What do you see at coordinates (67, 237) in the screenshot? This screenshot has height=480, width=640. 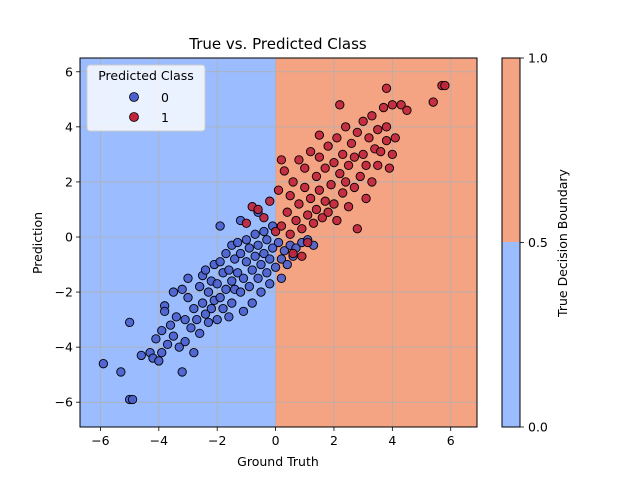 I see `y-axis-ticks: −6 −4 −2 0 2 4 6` at bounding box center [67, 237].